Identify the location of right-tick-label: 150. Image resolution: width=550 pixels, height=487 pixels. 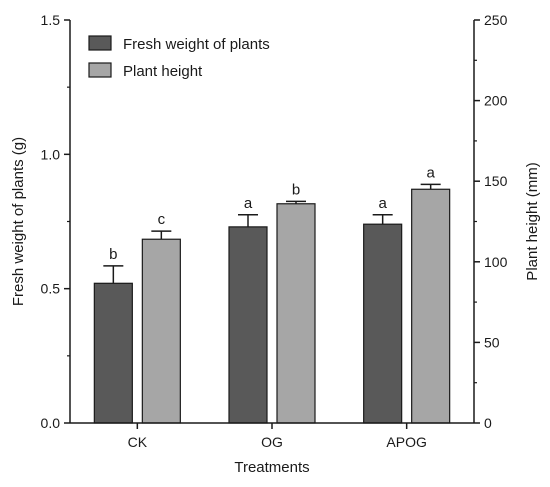
(496, 181).